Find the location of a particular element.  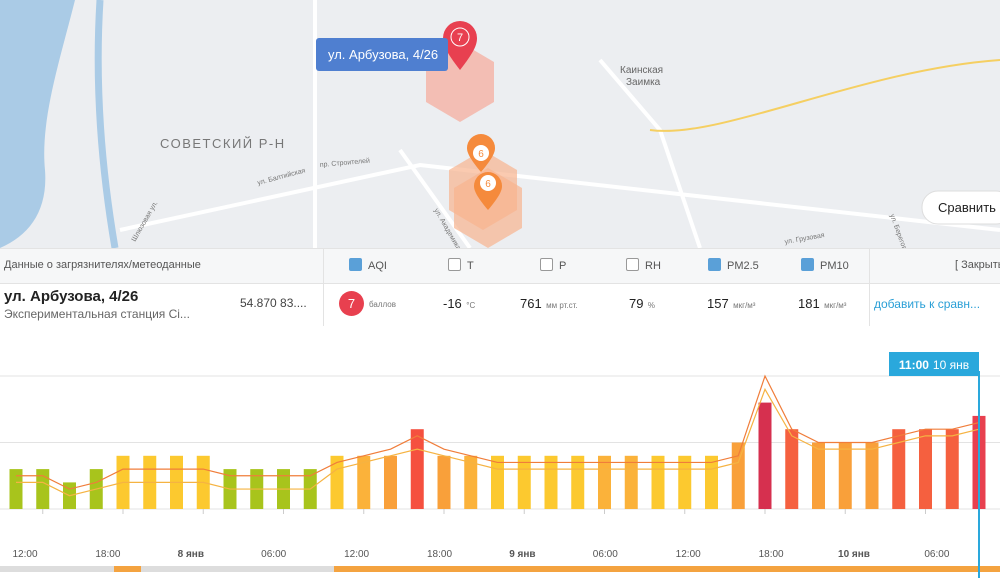

unit: °C is located at coordinates (471, 305).